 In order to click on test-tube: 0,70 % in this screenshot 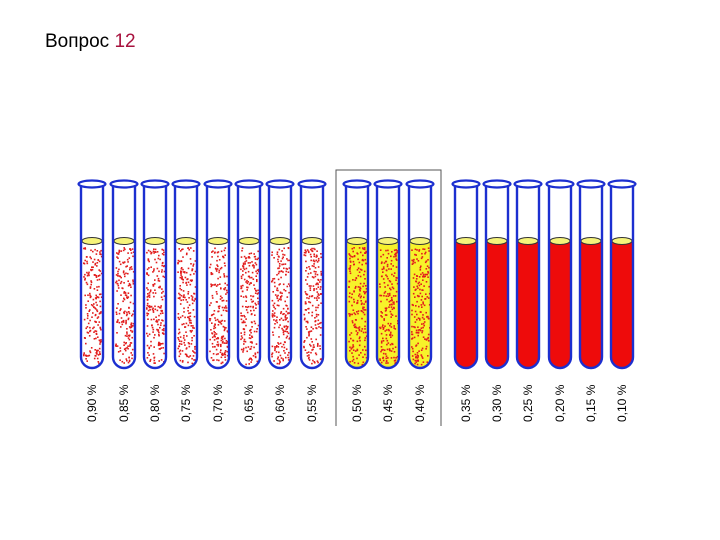, I will do `click(218, 300)`.